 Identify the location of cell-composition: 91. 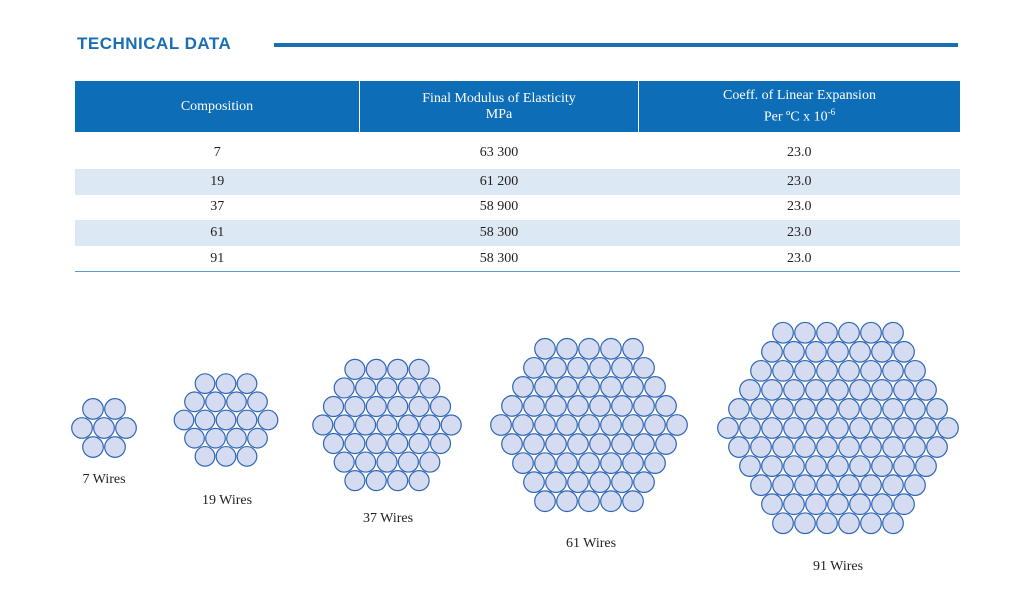
(217, 259).